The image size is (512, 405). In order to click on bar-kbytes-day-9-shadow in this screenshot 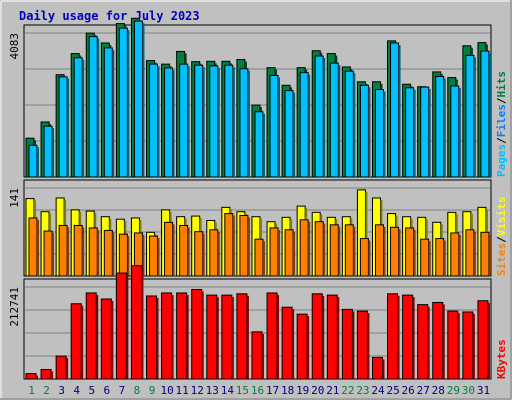, I will do `click(157, 338)`.